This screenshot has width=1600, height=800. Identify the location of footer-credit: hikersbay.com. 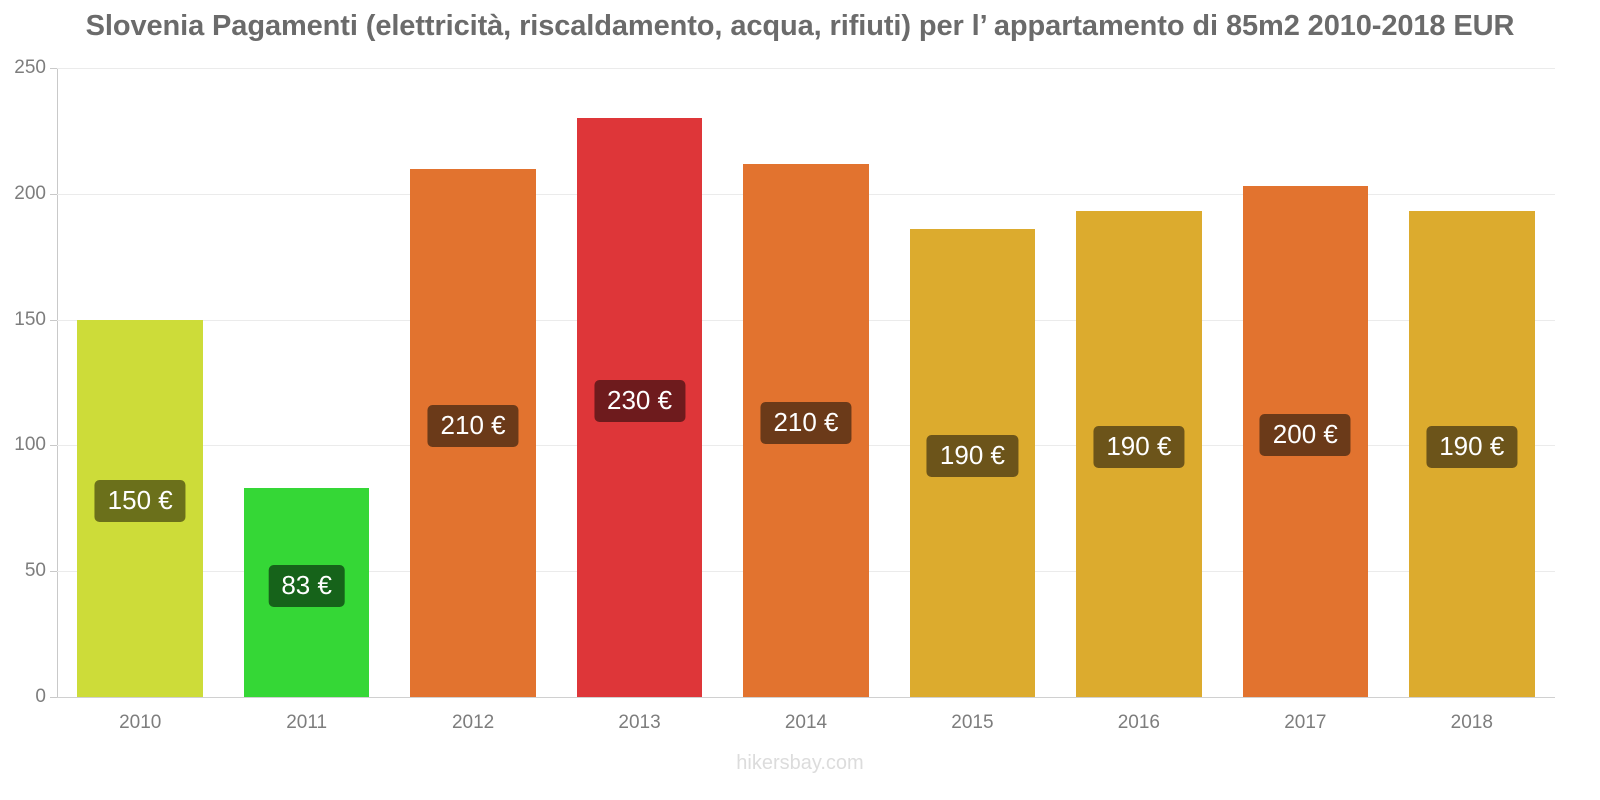
(800, 763).